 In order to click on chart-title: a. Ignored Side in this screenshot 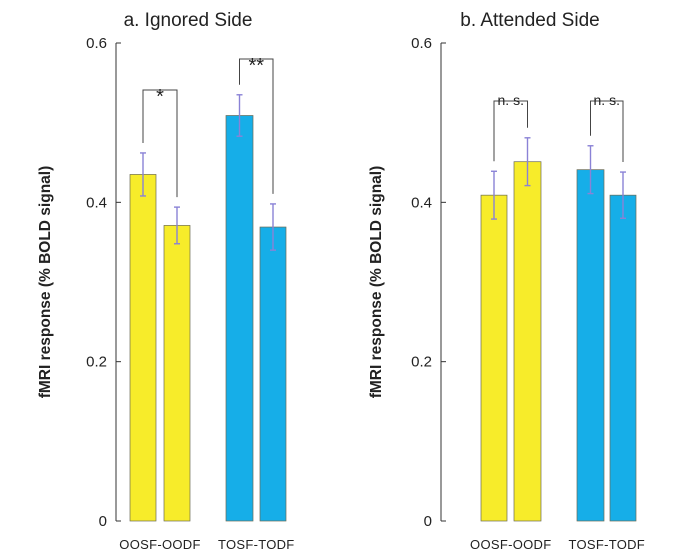, I will do `click(188, 20)`.